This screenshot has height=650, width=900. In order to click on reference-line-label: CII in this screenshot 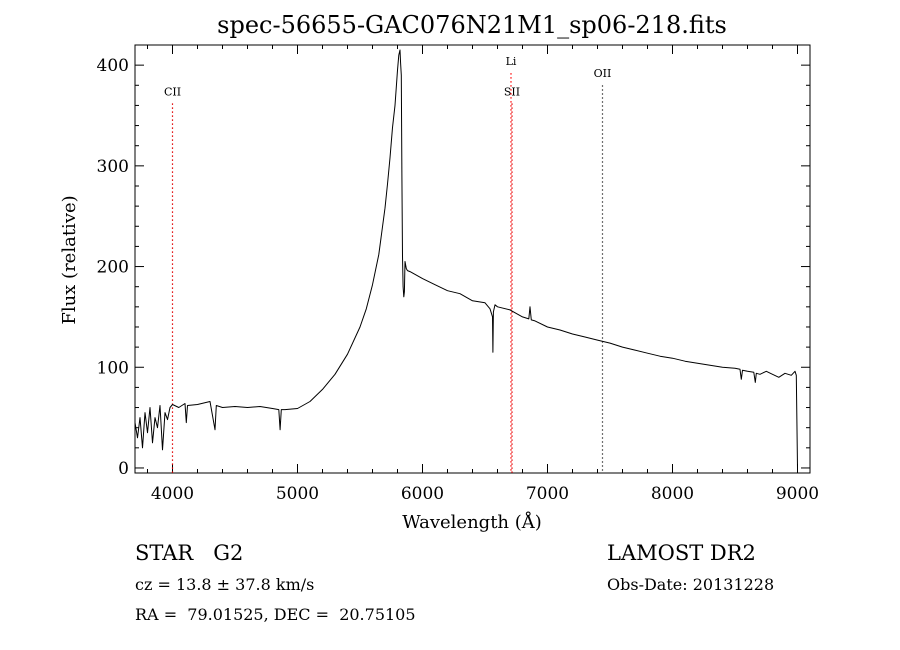, I will do `click(172, 91)`.